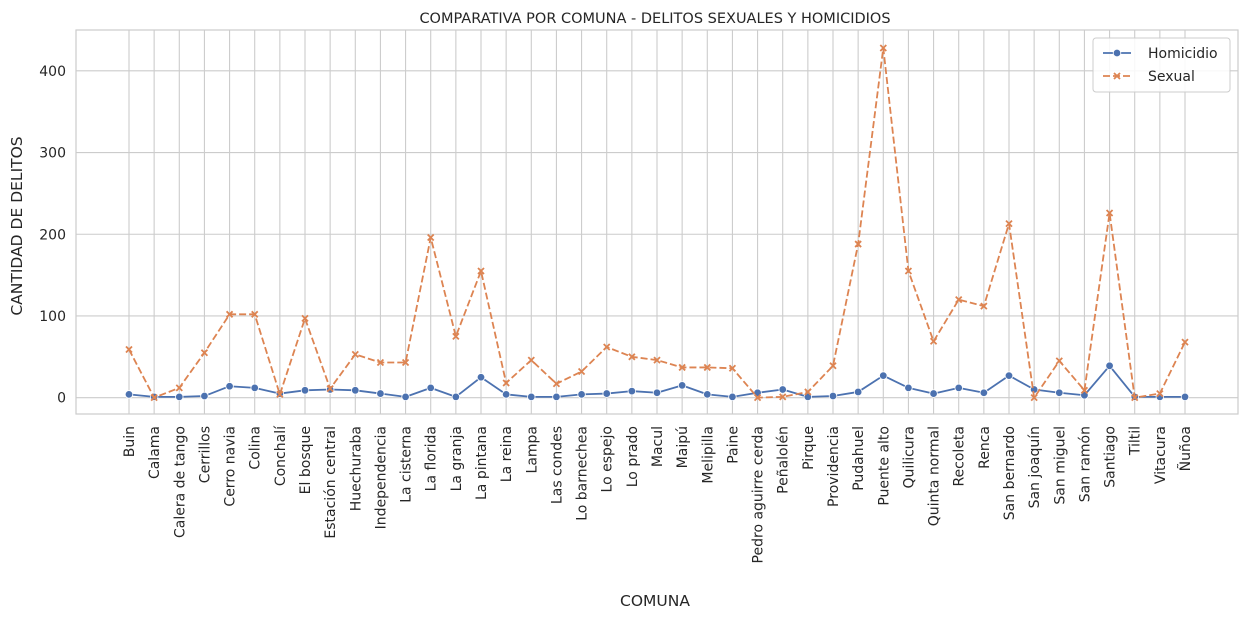  I want to click on y-axis-label: CANTIDAD DE DELITOS, so click(17, 225).